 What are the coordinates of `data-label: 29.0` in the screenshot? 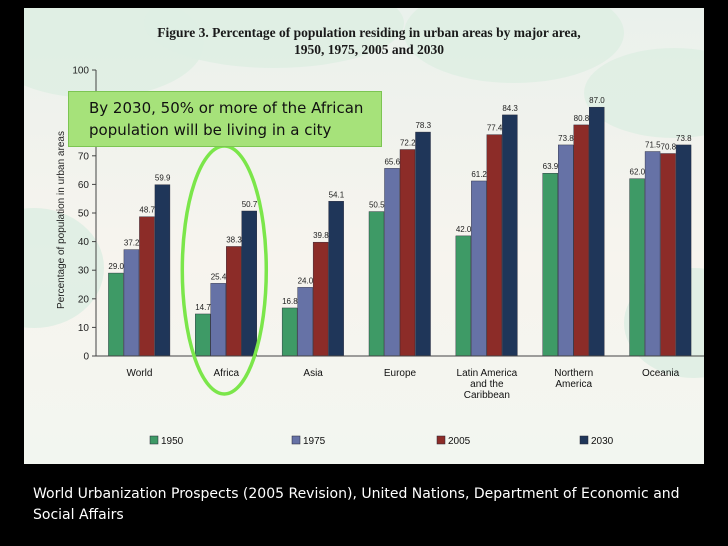 It's located at (116, 266).